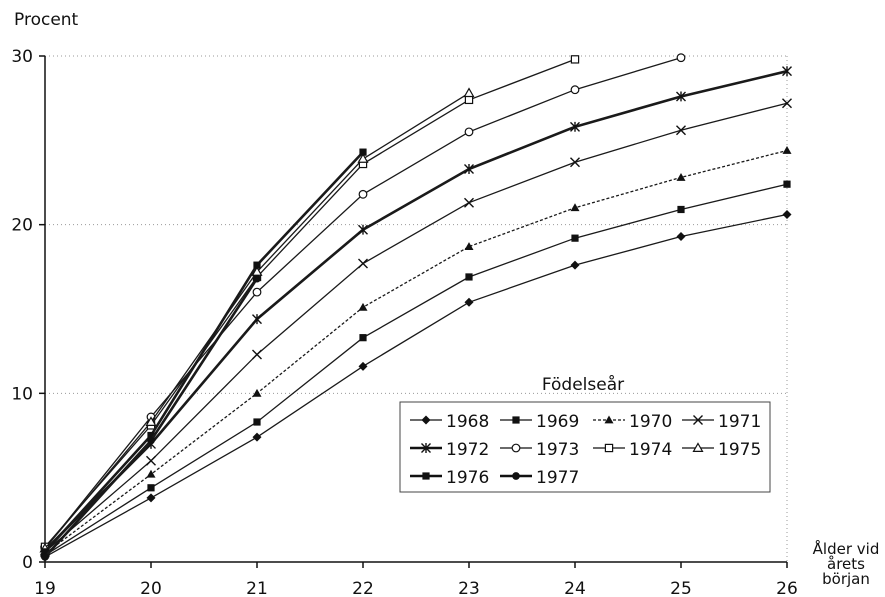 The image size is (885, 597). Describe the element at coordinates (257, 588) in the screenshot. I see `x-tick-label: 21` at that location.